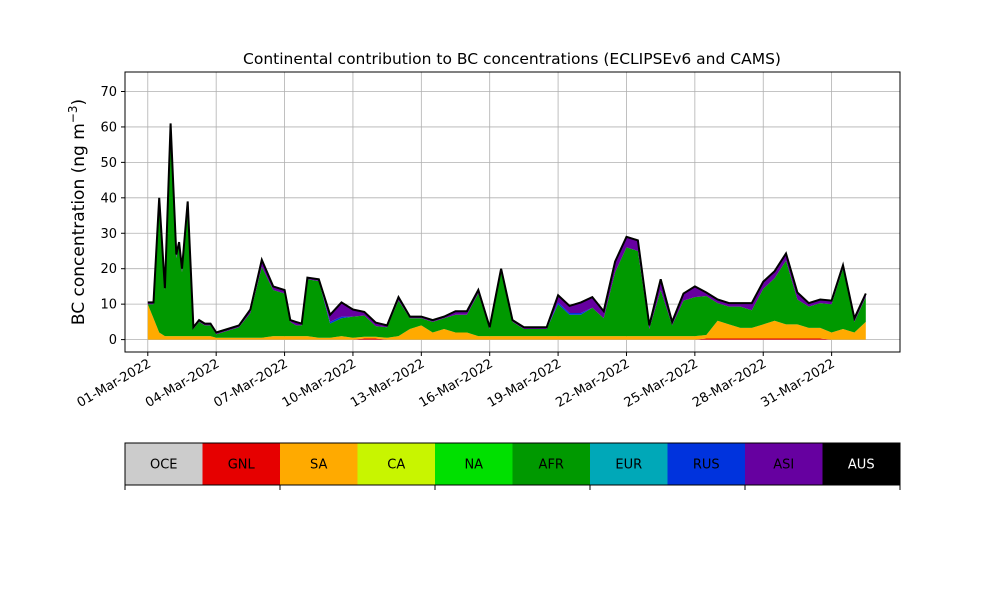 This screenshot has height=600, width=1000. Describe the element at coordinates (108, 305) in the screenshot. I see `y-tick-label: 10` at that location.